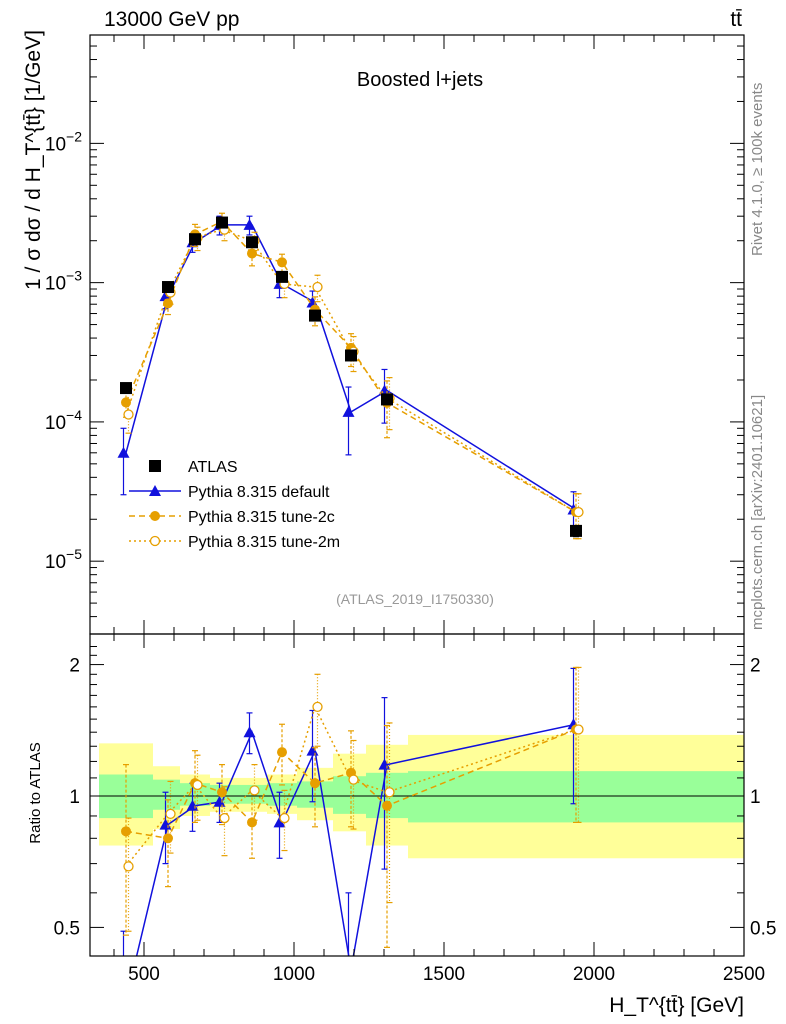  What do you see at coordinates (744, 974) in the screenshot?
I see `x-tick-label: 2500` at bounding box center [744, 974].